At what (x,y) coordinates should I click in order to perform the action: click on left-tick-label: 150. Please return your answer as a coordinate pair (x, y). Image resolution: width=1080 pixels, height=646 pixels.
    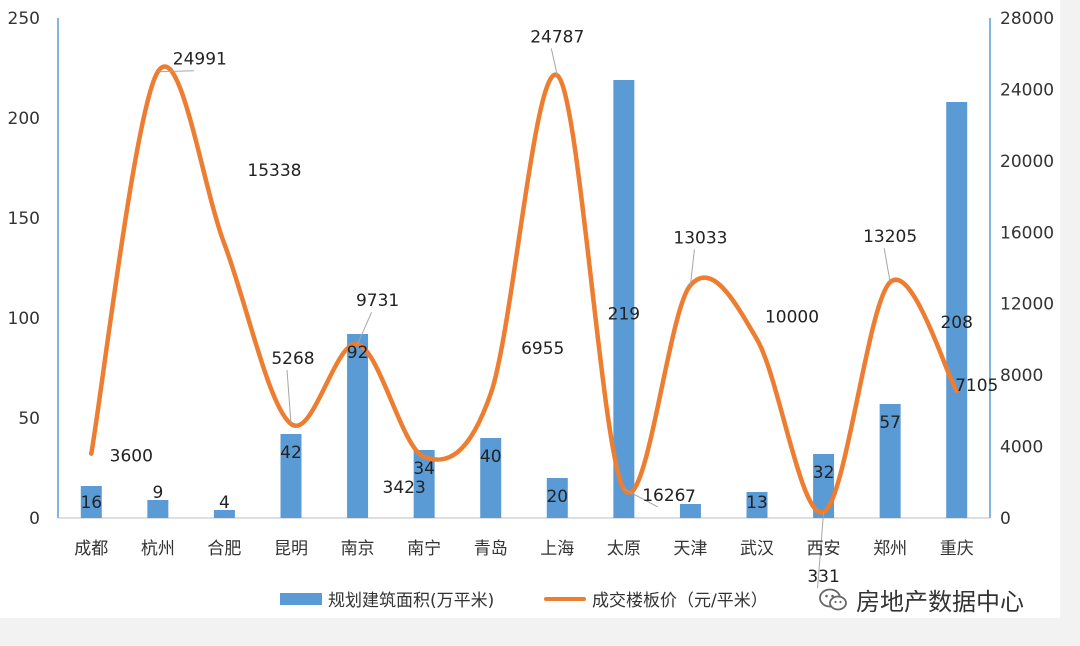
    Looking at the image, I should click on (24, 219).